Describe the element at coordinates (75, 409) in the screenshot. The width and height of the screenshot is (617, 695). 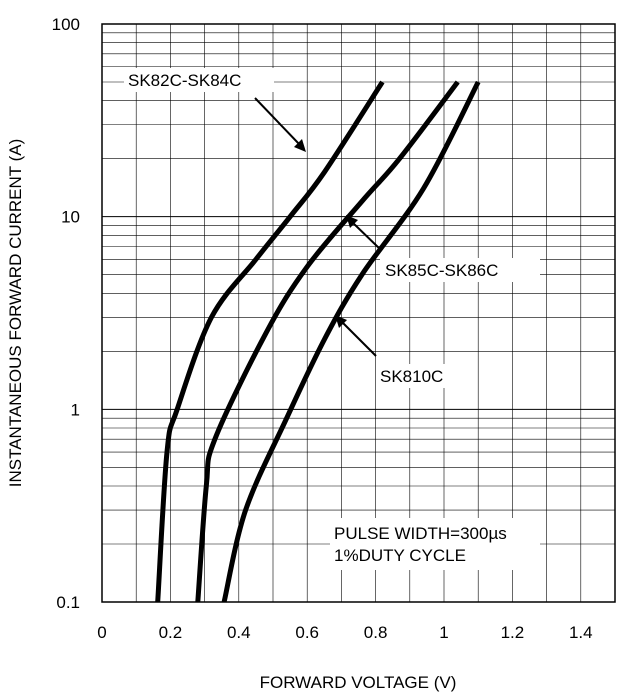
I see `y-tick-label: 1` at that location.